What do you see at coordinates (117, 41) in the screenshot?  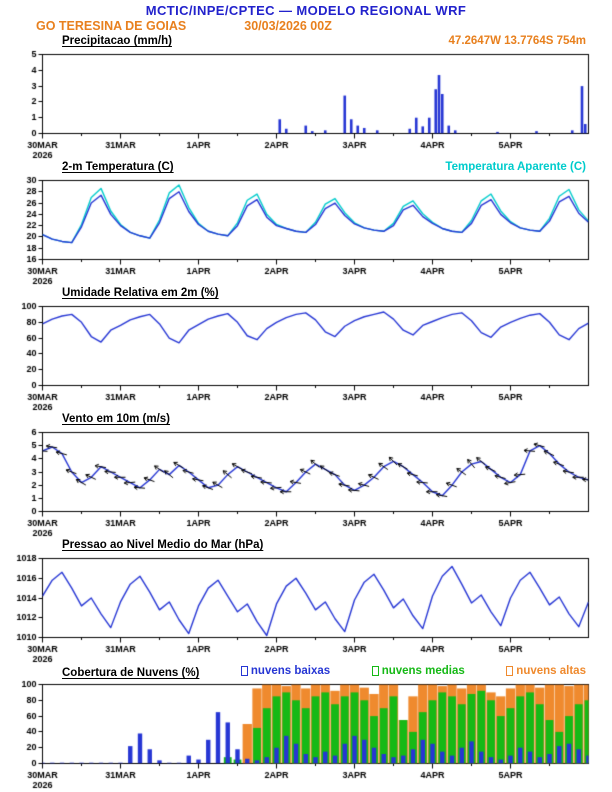 I see `precipitation-title: Precipitacao (mm/h)` at bounding box center [117, 41].